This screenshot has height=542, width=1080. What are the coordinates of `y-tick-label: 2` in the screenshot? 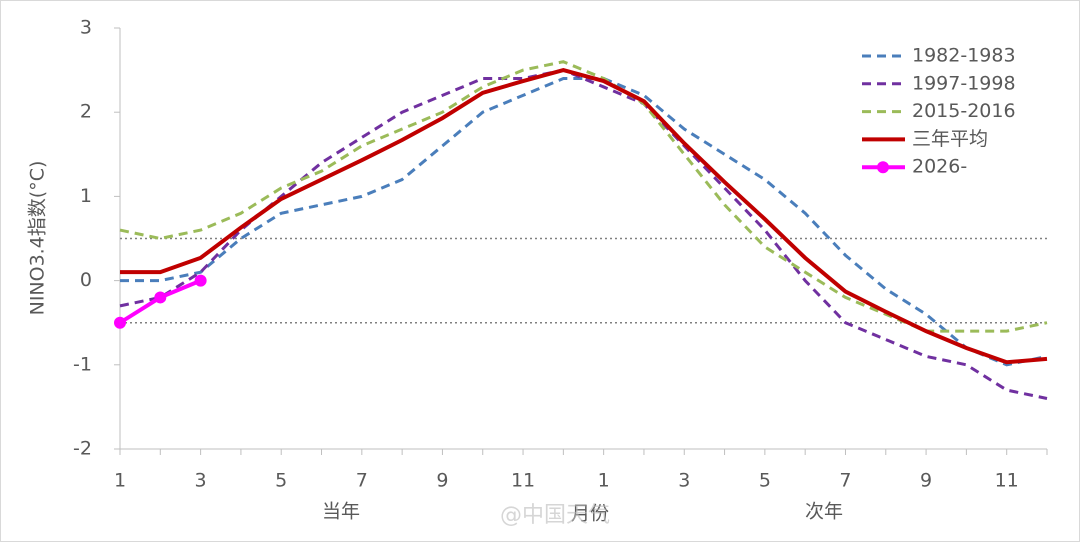 It's located at (86, 112).